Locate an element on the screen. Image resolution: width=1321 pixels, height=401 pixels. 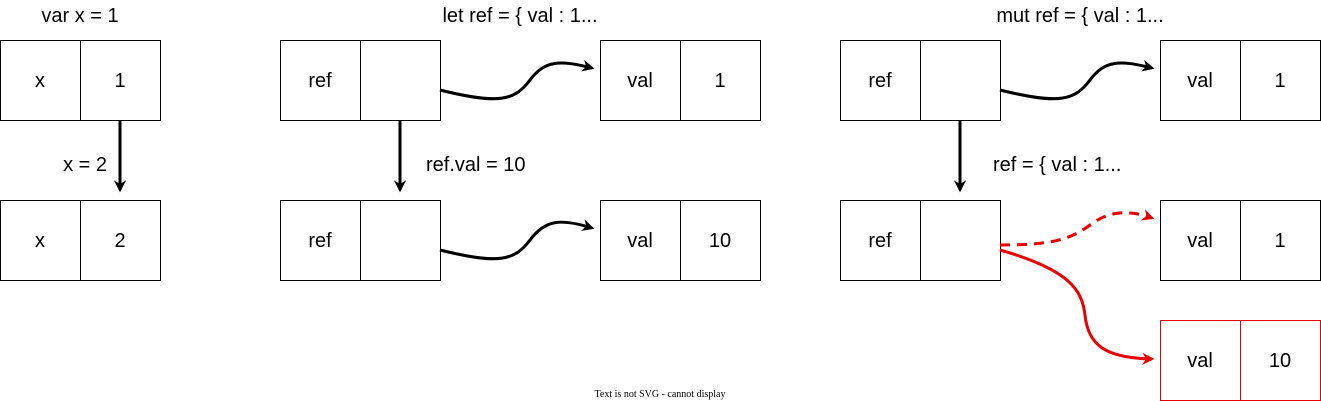
let-after-ref-pointer-cell is located at coordinates (400, 240).